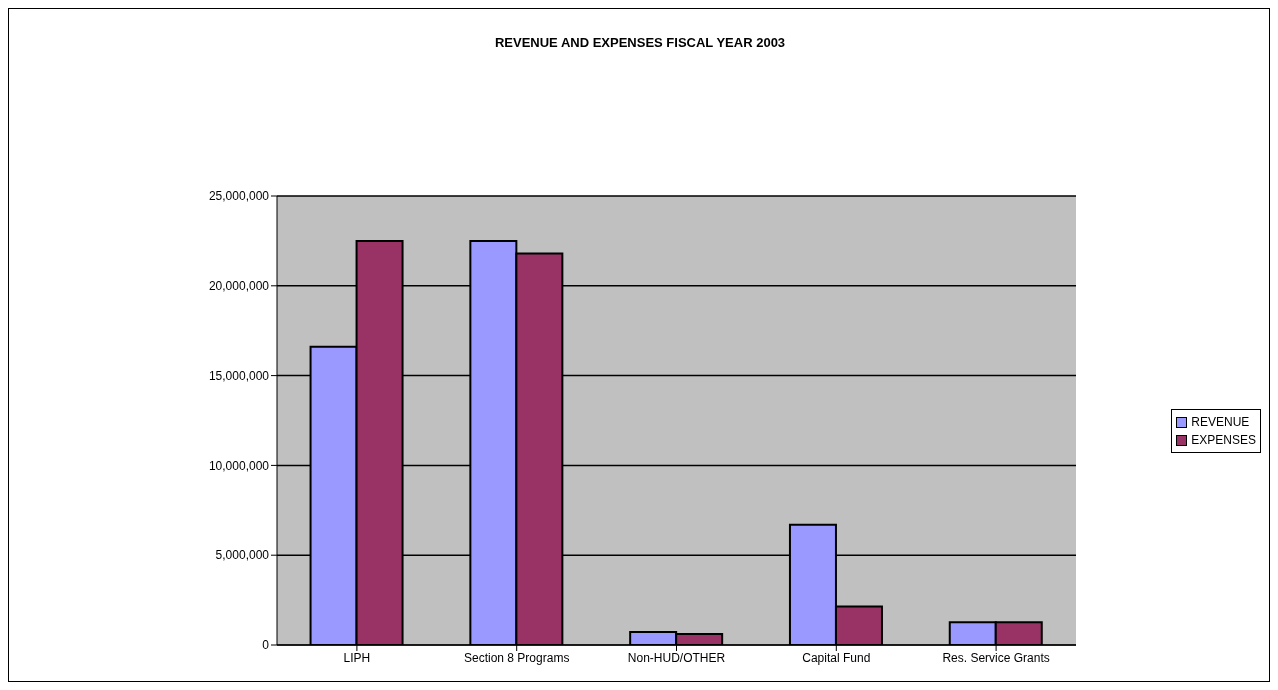 This screenshot has height=690, width=1278. Describe the element at coordinates (517, 657) in the screenshot. I see `x-tick-label: Section 8 Programs` at that location.